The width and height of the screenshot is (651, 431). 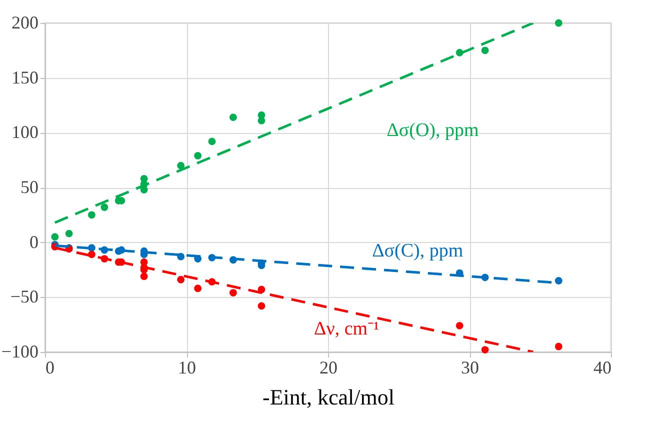 I want to click on series-label: Δσ(C), ppm, so click(x=418, y=251).